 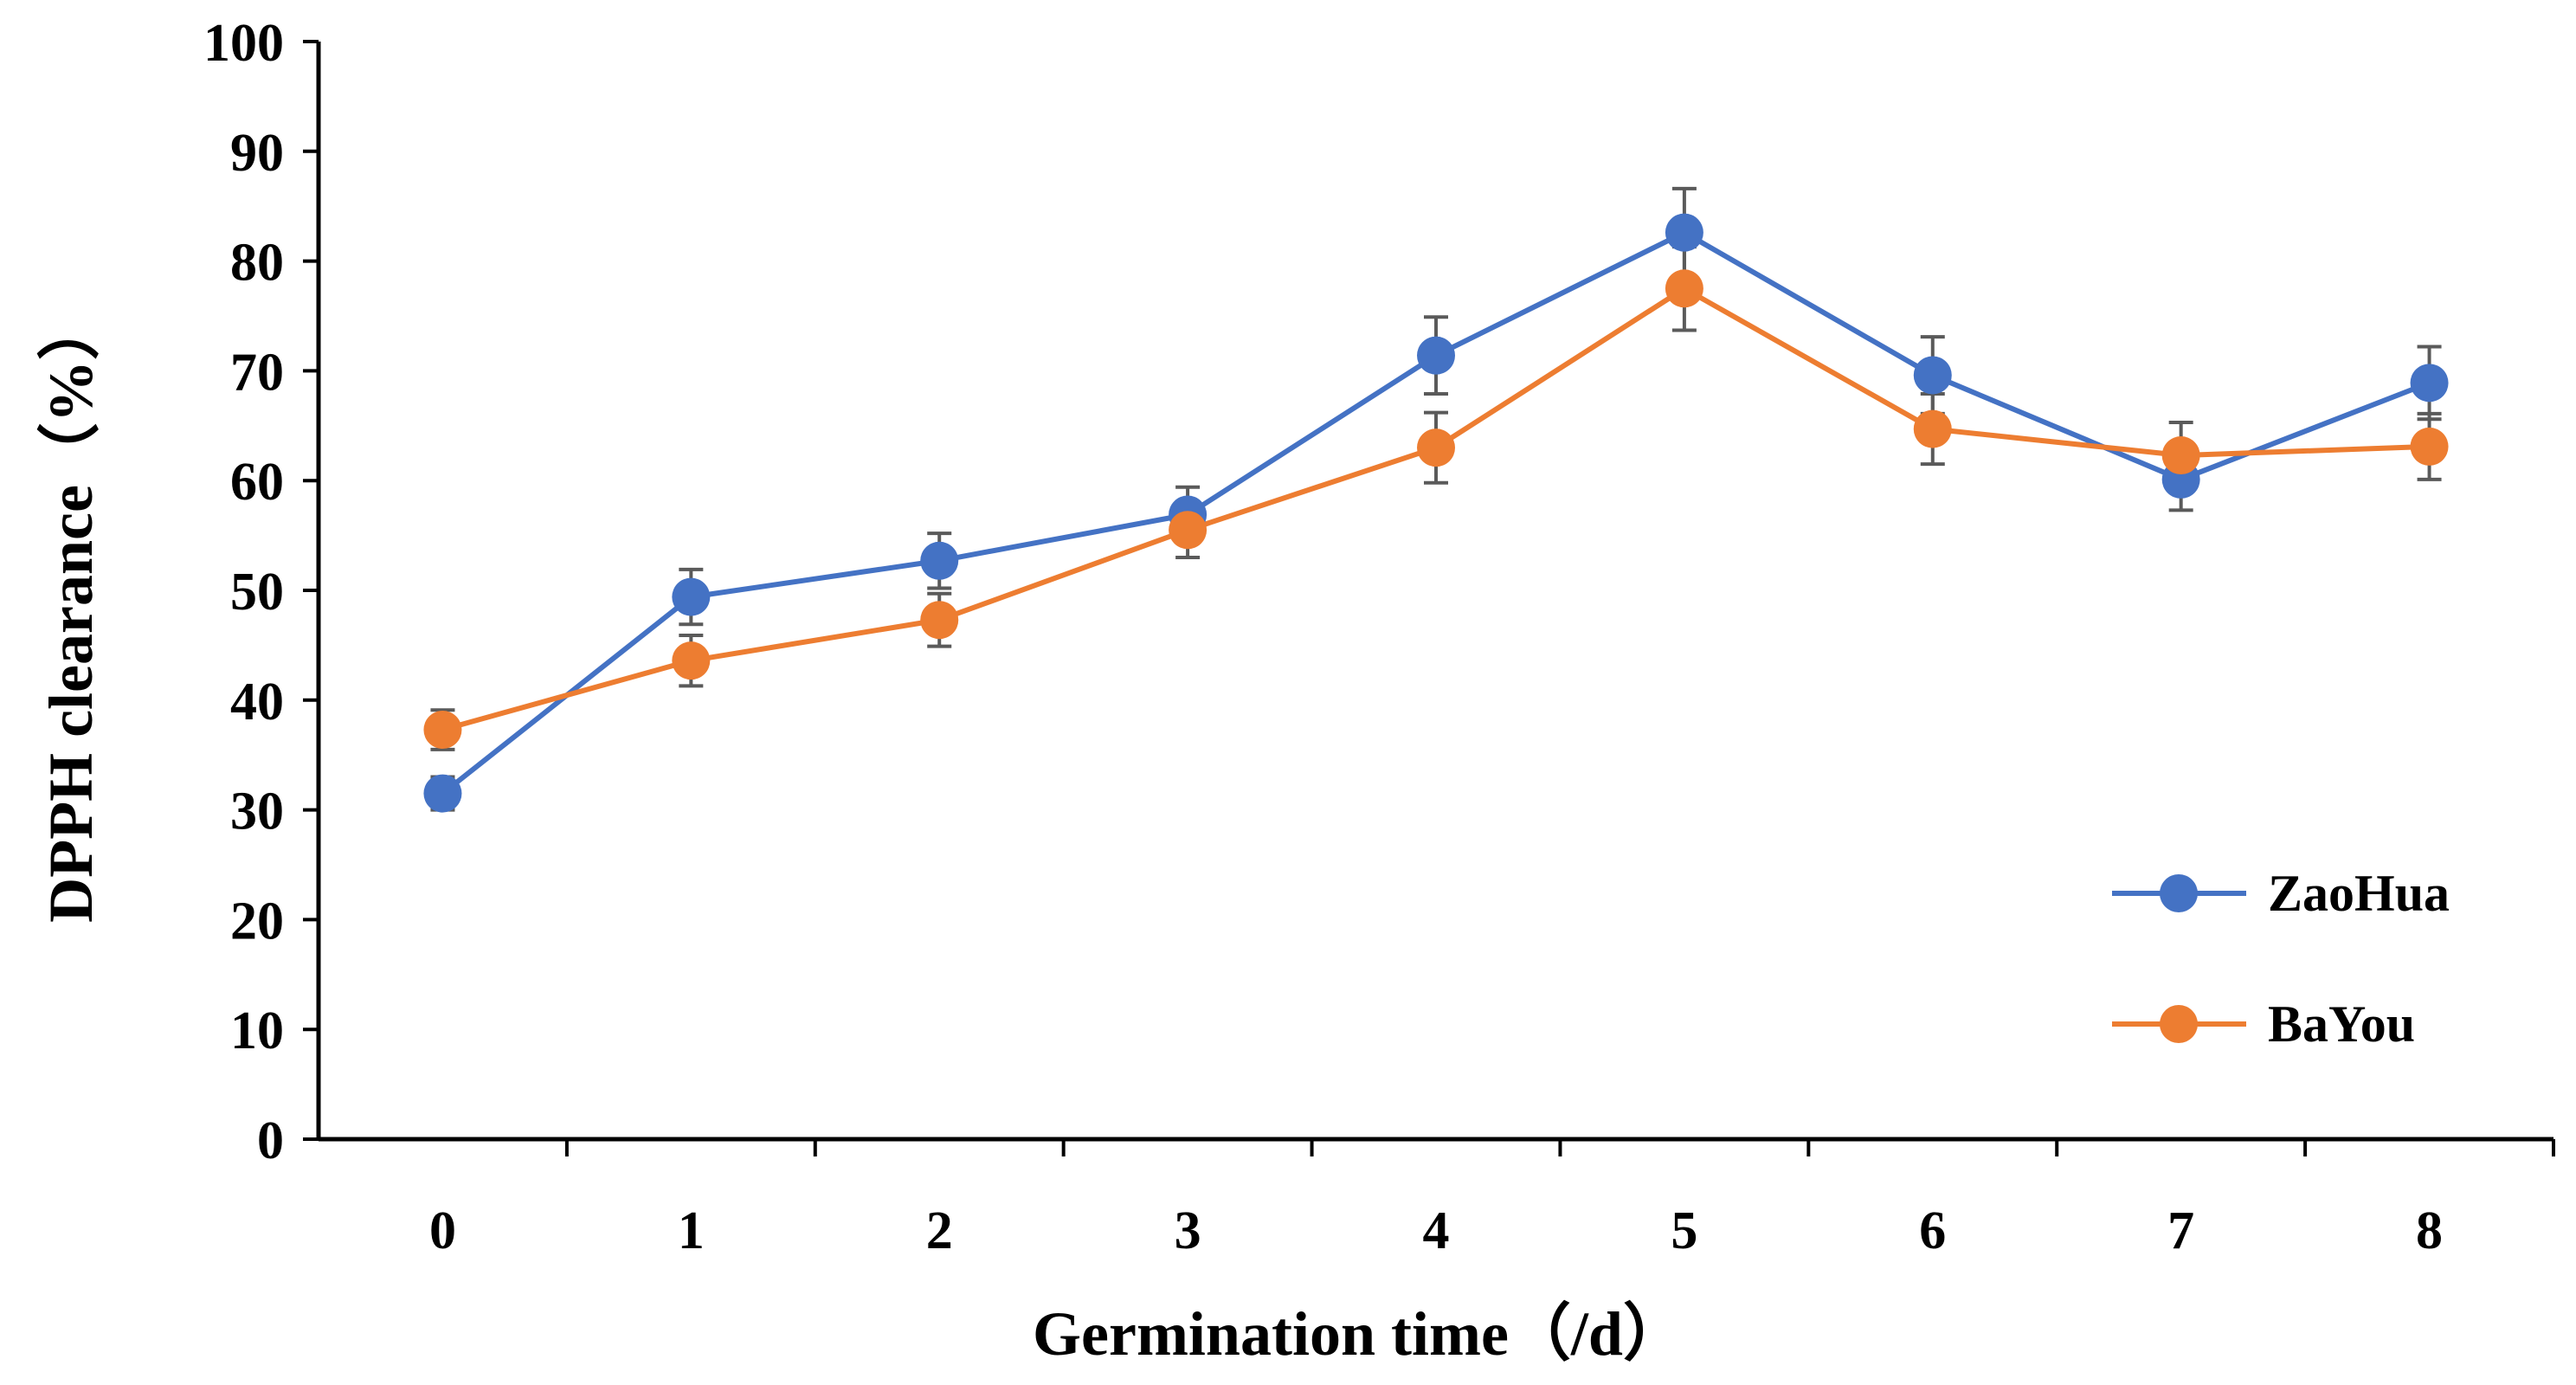 I want to click on x-axis-ticks: 0 1 2 3 4 5 6 7 8, so click(x=1492, y=1199).